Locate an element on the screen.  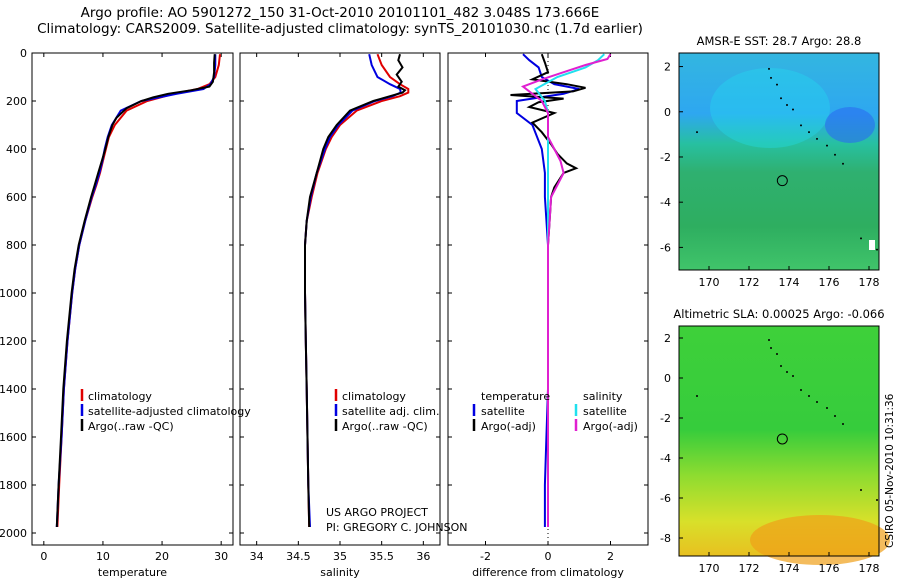
sla-map-frame is located at coordinates (779, 441).